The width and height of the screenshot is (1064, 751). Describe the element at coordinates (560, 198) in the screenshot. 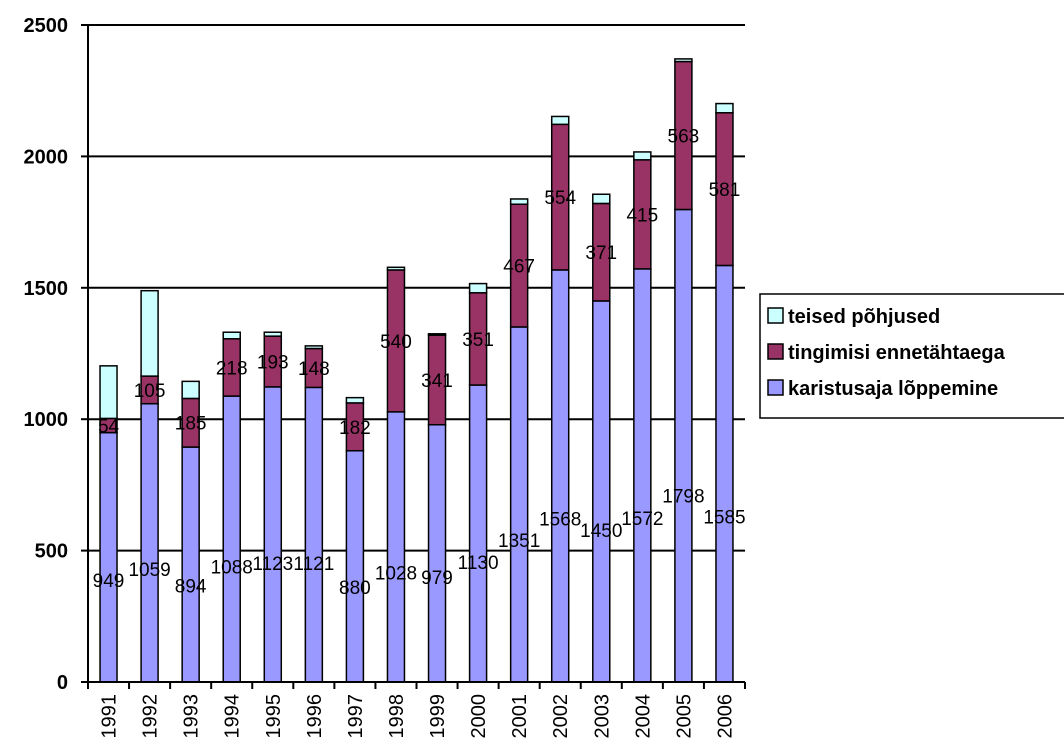

I see `data-label: 554` at that location.